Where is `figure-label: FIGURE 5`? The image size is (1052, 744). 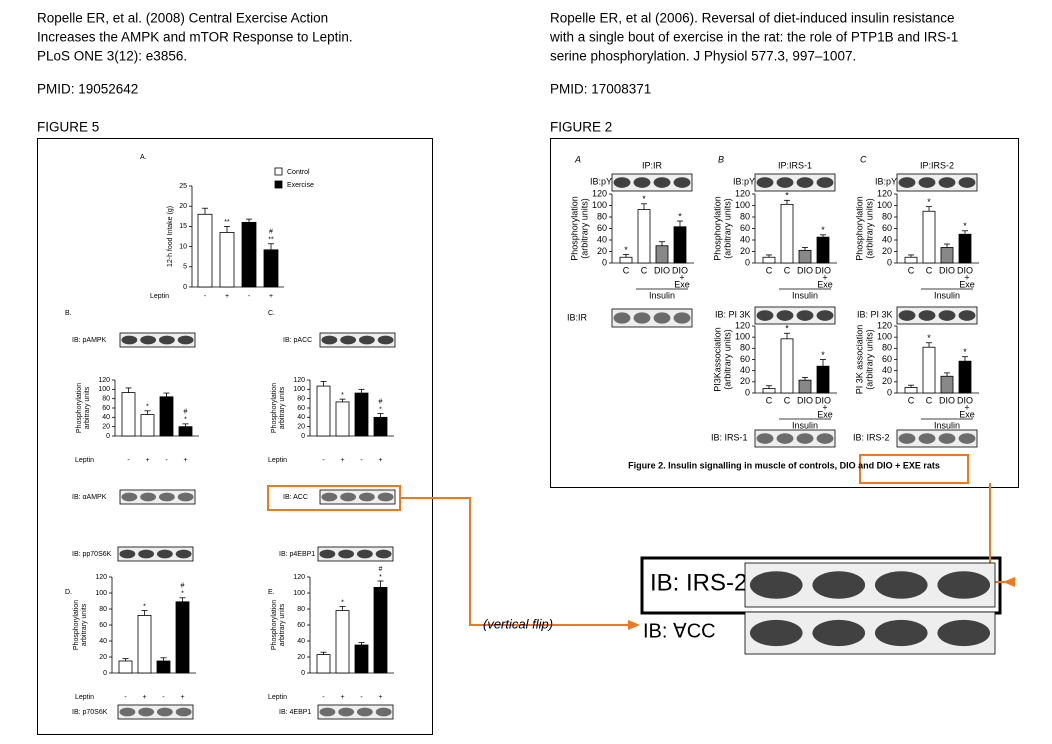 figure-label: FIGURE 5 is located at coordinates (68, 127).